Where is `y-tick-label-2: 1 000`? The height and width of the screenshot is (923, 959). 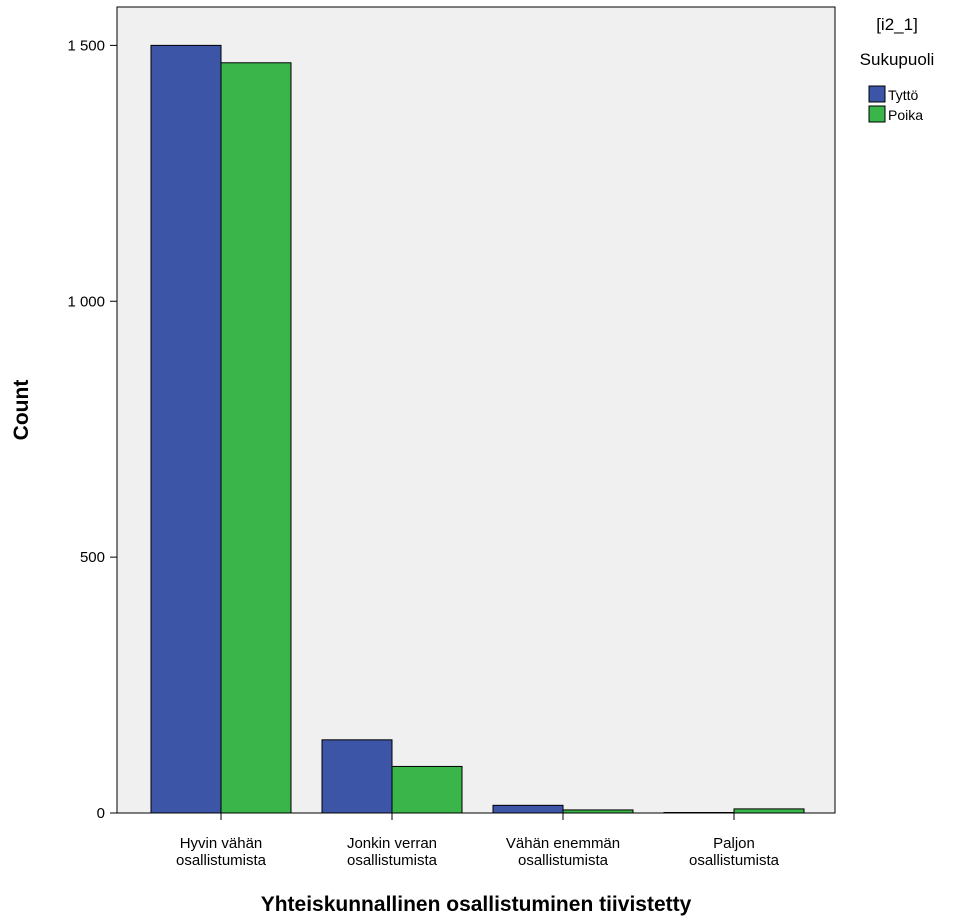
y-tick-label-2: 1 000 is located at coordinates (86, 301).